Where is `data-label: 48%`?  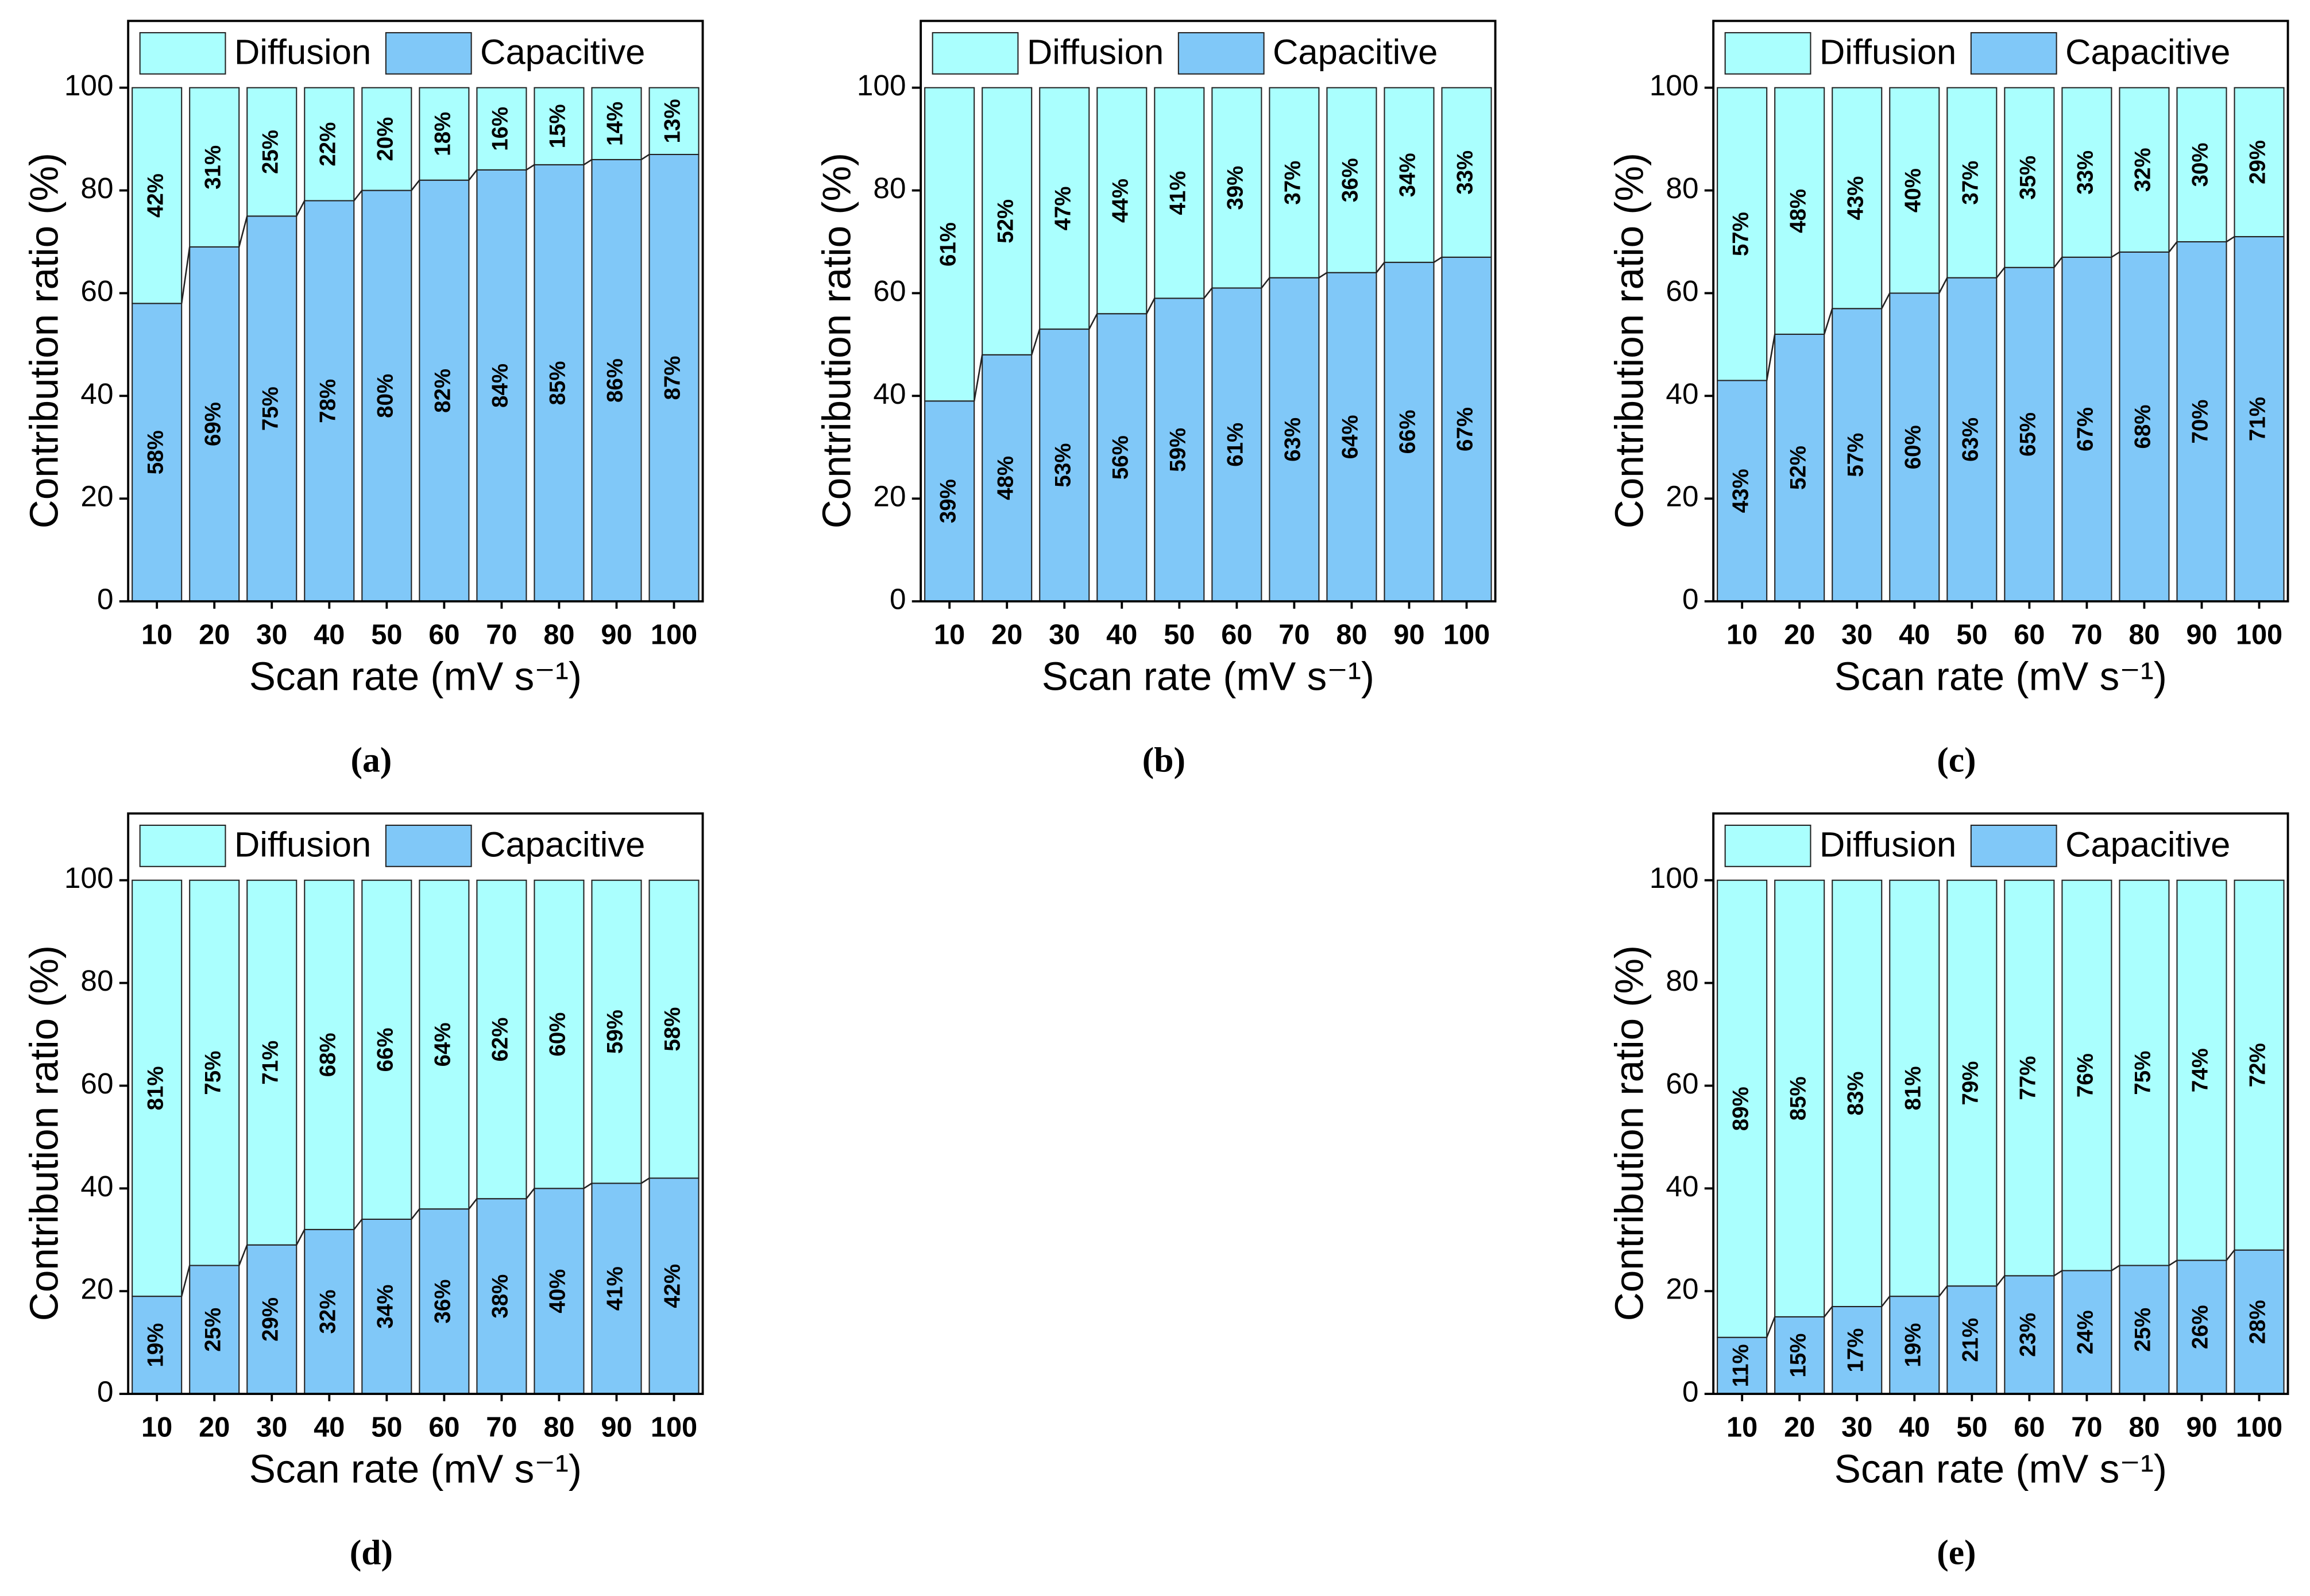 data-label: 48% is located at coordinates (1798, 211).